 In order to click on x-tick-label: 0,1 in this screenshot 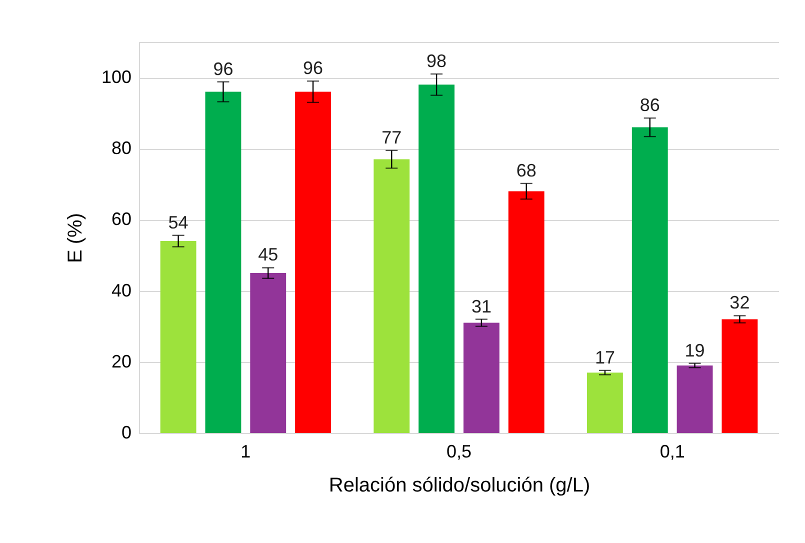, I will do `click(672, 452)`.